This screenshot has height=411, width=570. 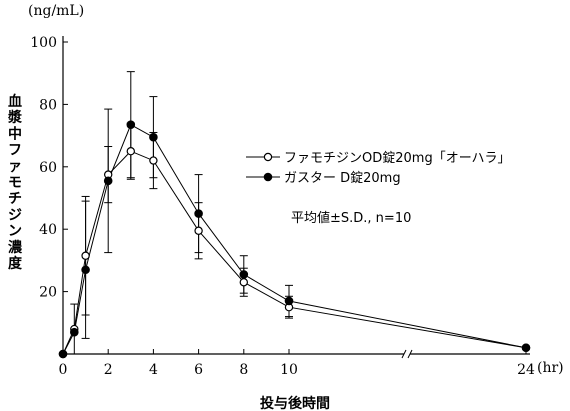 I want to click on y-tick-label: 100, so click(x=43, y=43).